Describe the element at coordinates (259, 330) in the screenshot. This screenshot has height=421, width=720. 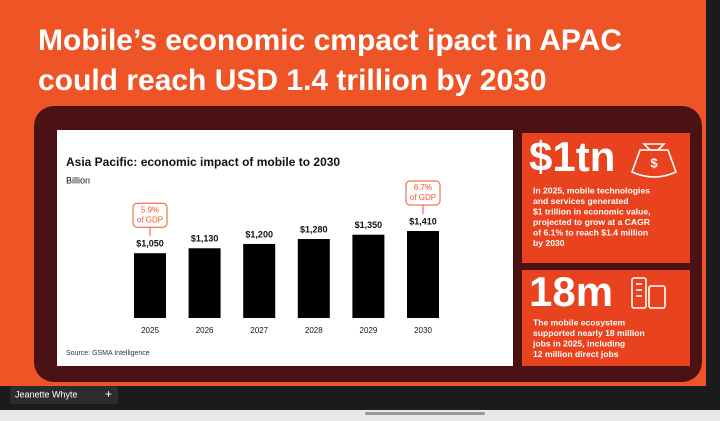
I see `x-tick-label: 2027` at that location.